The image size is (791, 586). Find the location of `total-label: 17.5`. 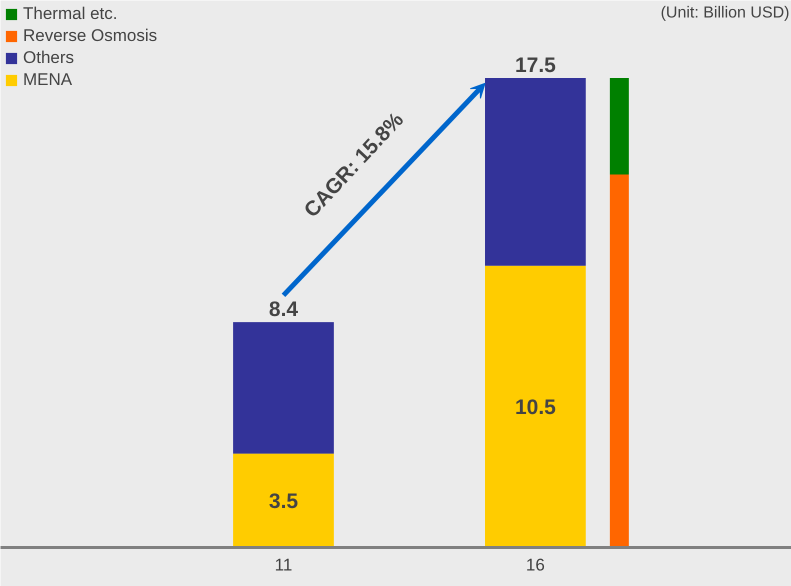

total-label: 17.5 is located at coordinates (535, 65).